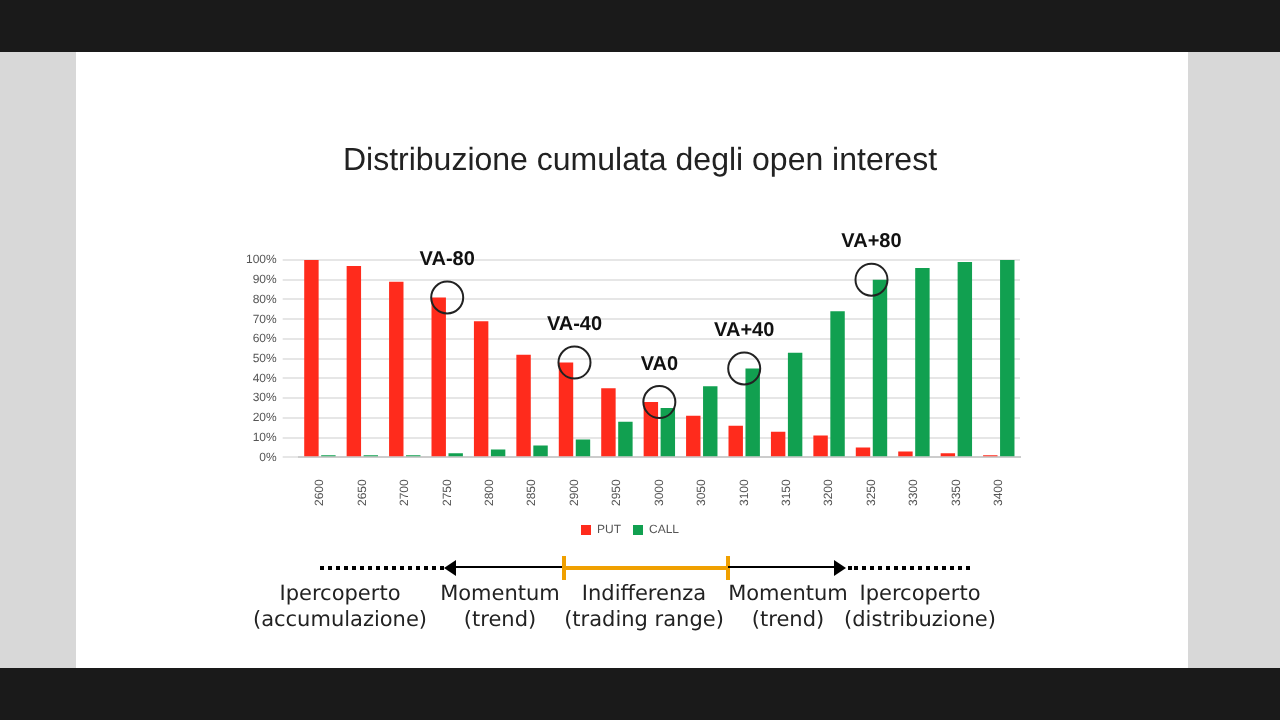 The image size is (1280, 720). Describe the element at coordinates (659, 364) in the screenshot. I see `annotation: VA0` at that location.